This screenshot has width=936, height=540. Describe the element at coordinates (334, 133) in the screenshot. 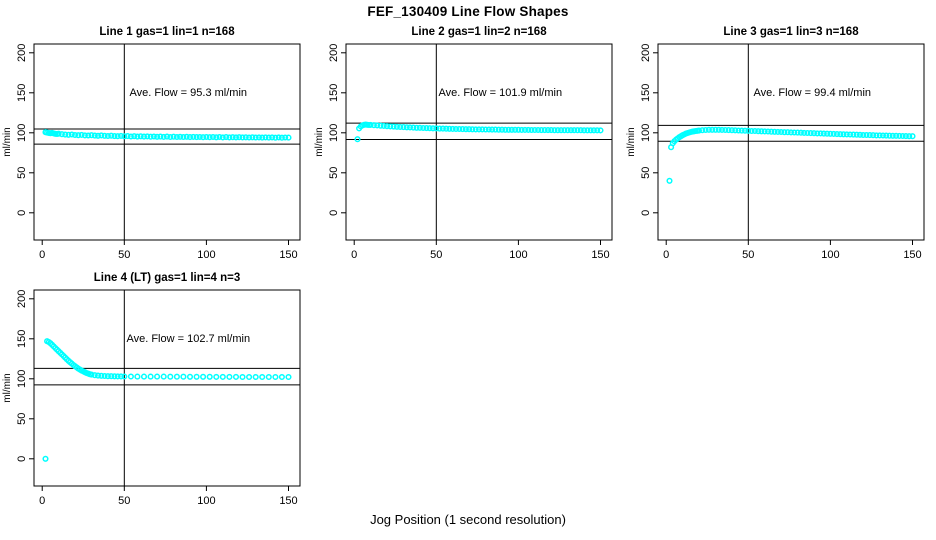

I see `y-tick-label: 100` at that location.